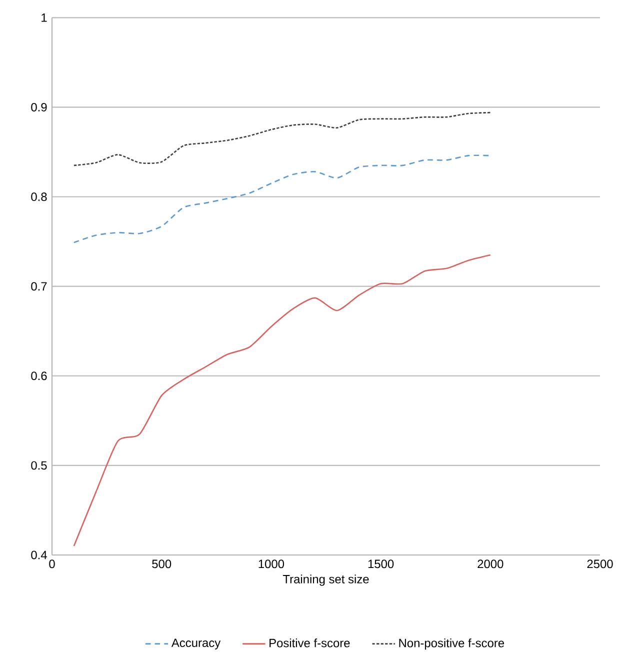 The height and width of the screenshot is (655, 618). What do you see at coordinates (44, 18) in the screenshot?
I see `y-tick-label: 1` at bounding box center [44, 18].